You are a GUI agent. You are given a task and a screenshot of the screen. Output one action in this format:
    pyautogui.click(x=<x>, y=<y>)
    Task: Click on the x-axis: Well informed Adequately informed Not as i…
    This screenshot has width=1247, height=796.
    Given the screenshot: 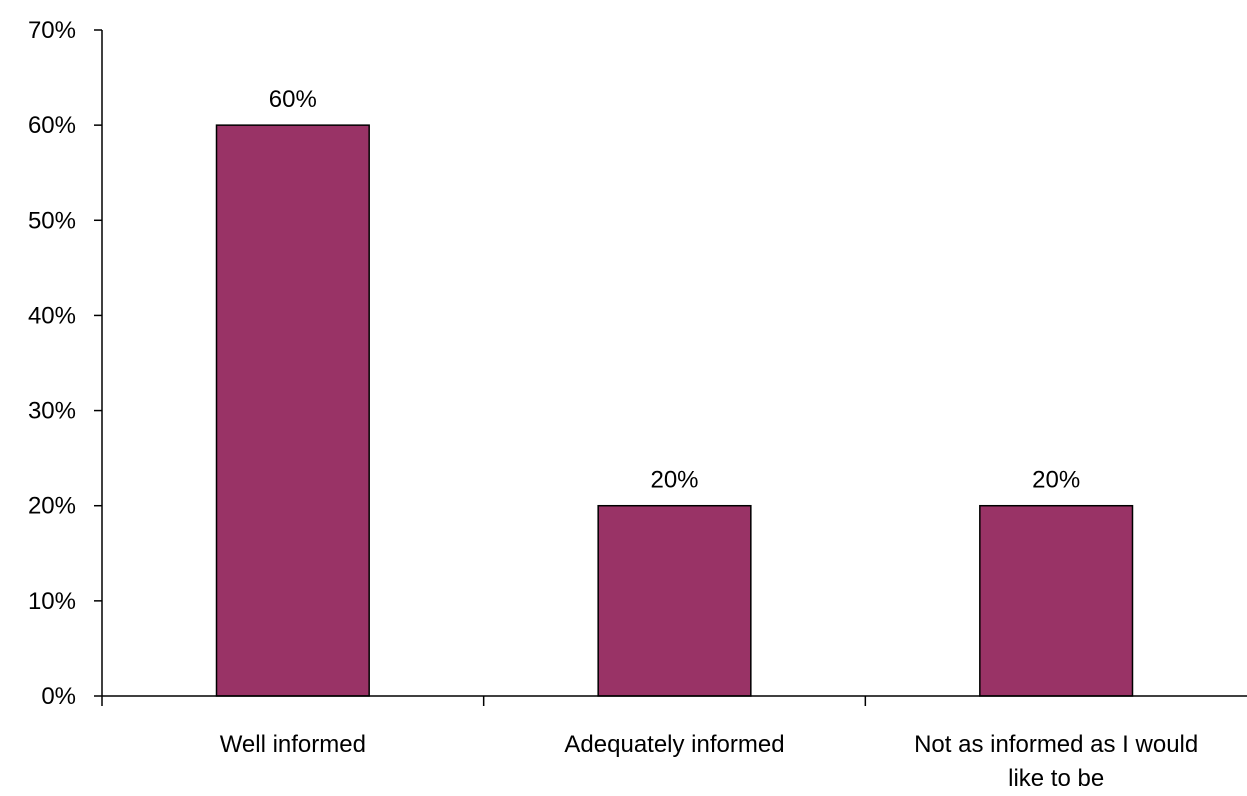 What is the action you would take?
    pyautogui.click(x=674, y=743)
    